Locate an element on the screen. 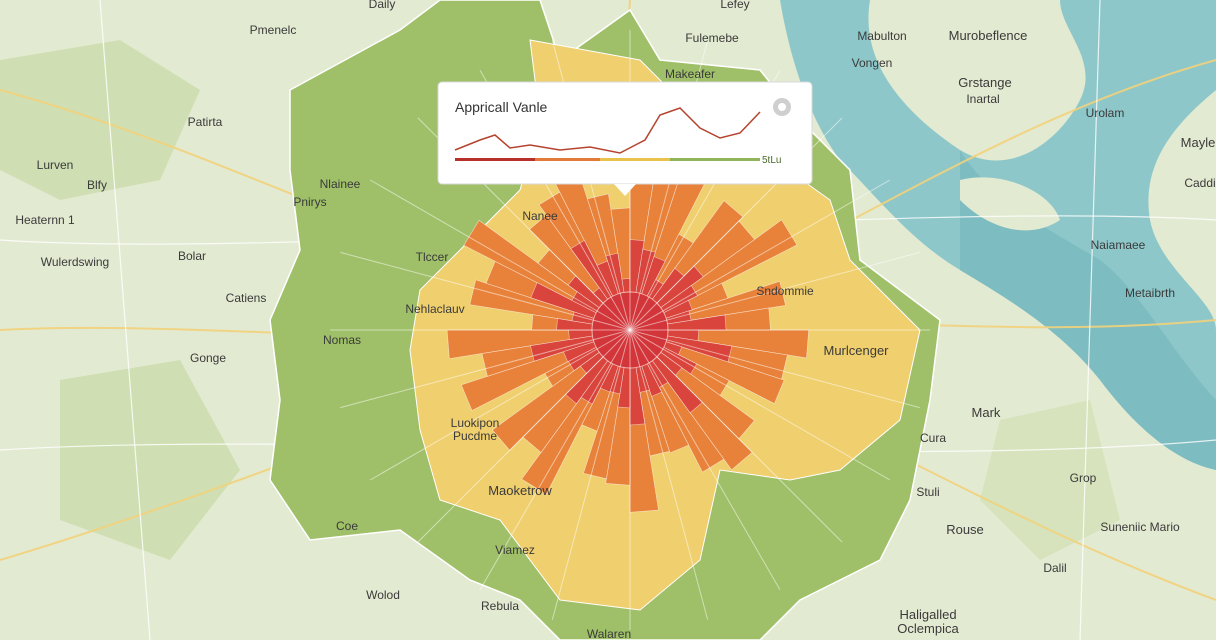  place-label: Rouse is located at coordinates (965, 529).